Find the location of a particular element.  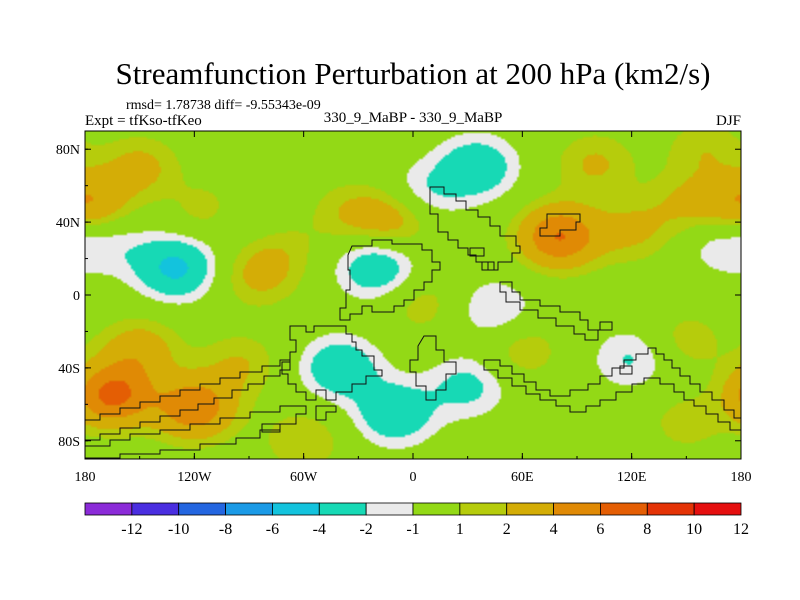

colorbar-label: 2 is located at coordinates (507, 529).